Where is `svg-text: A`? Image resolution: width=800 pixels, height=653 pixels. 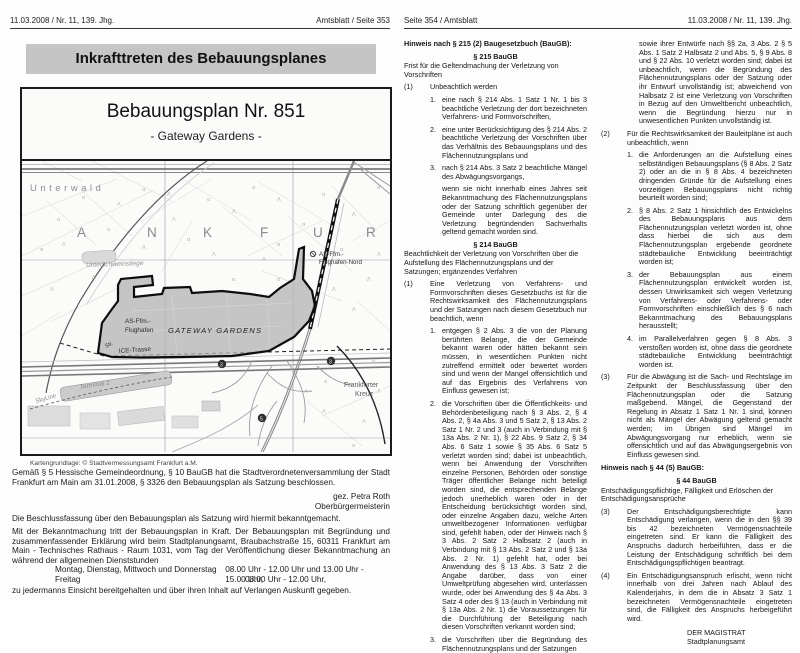
svg-text: A is located at coordinates (81, 232).